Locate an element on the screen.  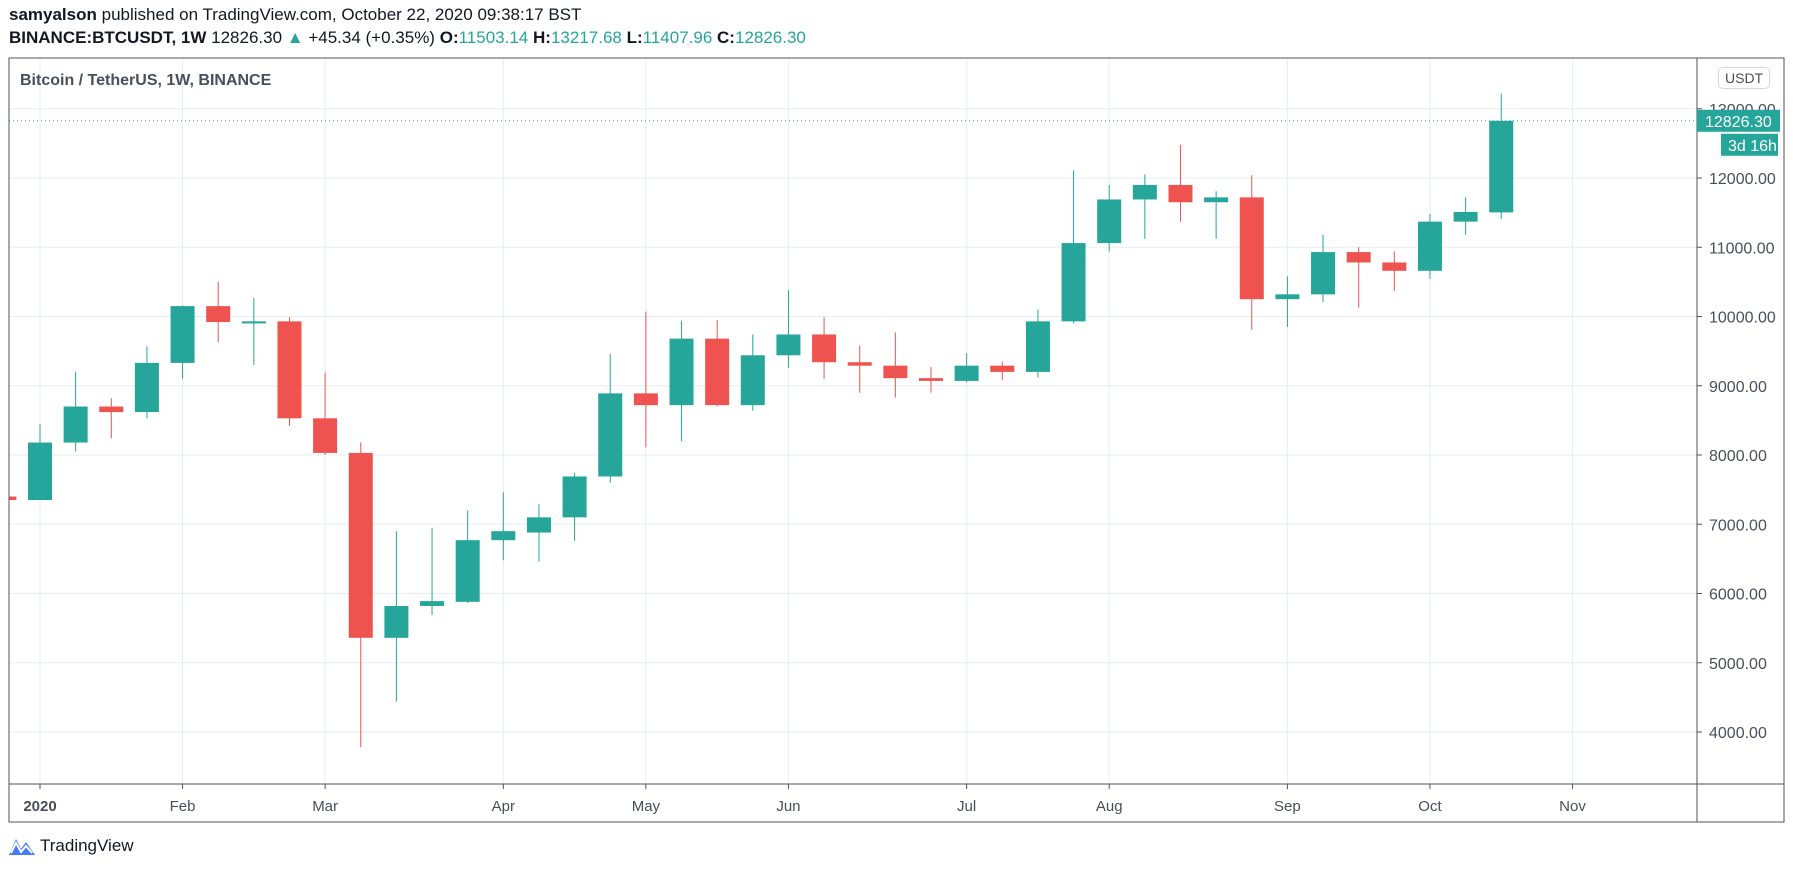
price-tick-label: 5000.00 is located at coordinates (1738, 664).